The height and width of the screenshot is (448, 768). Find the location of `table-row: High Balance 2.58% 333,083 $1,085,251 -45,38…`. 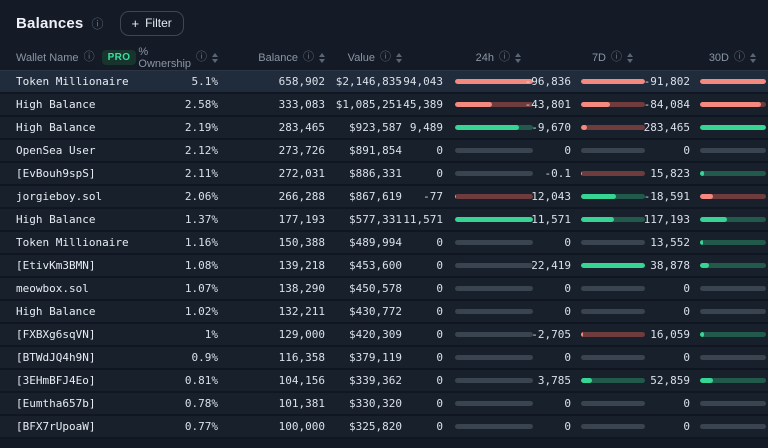

table-row: High Balance 2.58% 333,083 $1,085,251 -45,38… is located at coordinates (384, 105).